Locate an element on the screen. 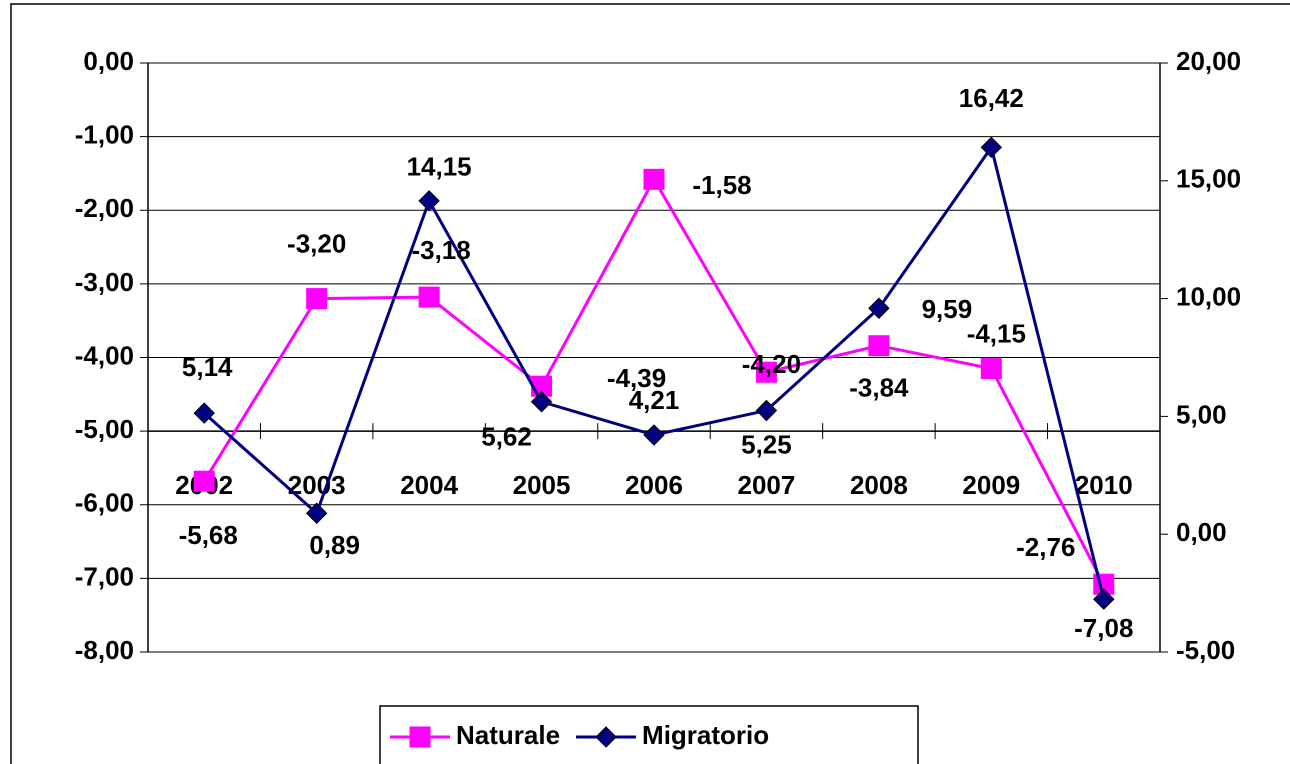  x-tick-label: 2008 is located at coordinates (879, 485).